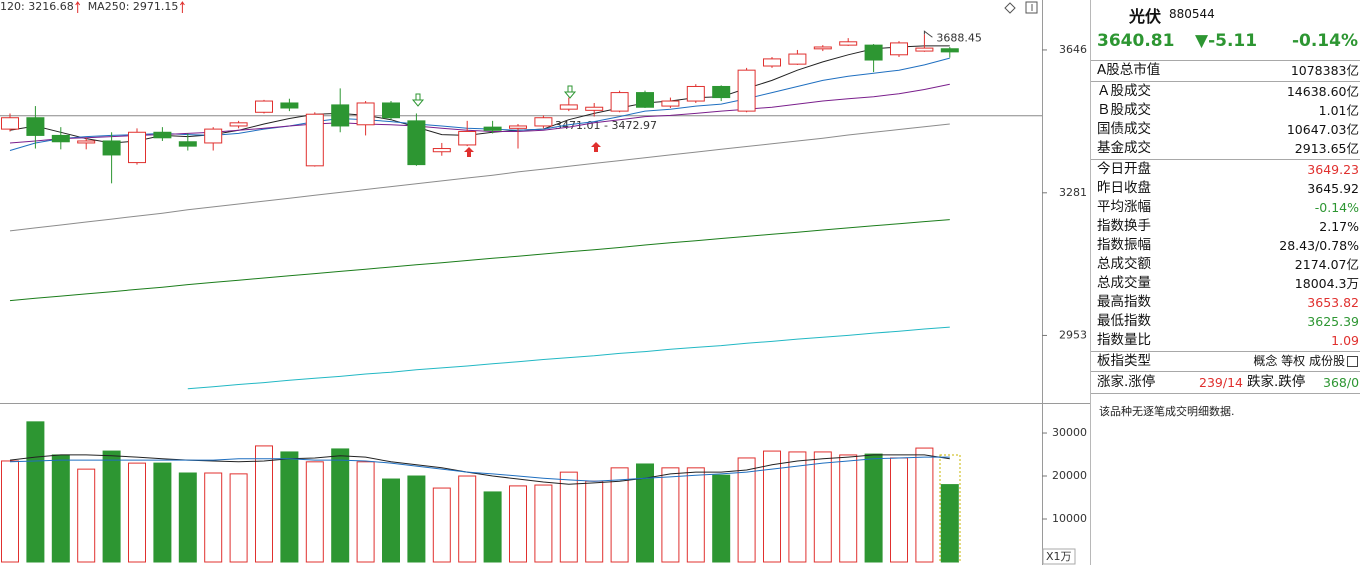 This screenshot has height=565, width=1360. I want to click on stock-code: 880544, so click(1192, 14).